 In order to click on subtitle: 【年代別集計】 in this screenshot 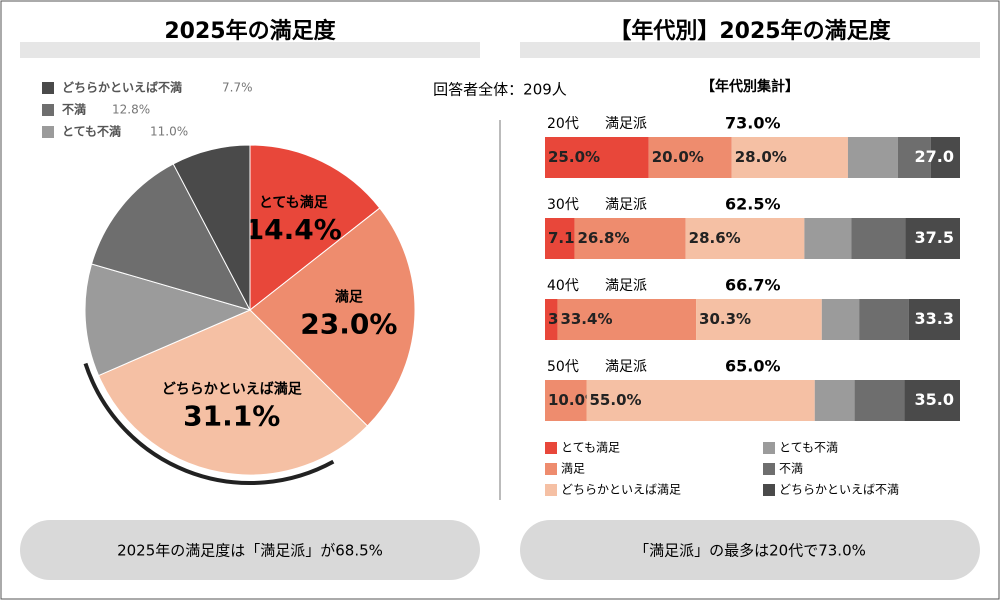, I will do `click(750, 86)`.